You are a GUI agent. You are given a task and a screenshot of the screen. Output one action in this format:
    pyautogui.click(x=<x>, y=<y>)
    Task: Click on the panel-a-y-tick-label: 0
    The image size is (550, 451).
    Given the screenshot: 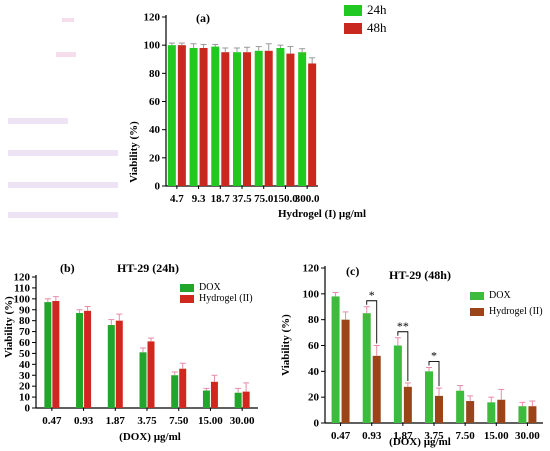 What is the action you would take?
    pyautogui.click(x=158, y=187)
    